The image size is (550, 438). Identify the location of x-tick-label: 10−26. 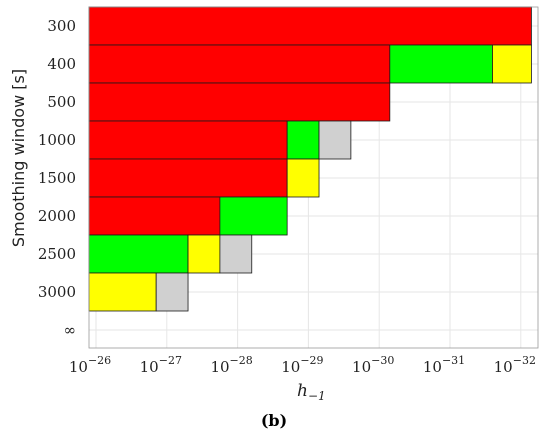
(90, 365).